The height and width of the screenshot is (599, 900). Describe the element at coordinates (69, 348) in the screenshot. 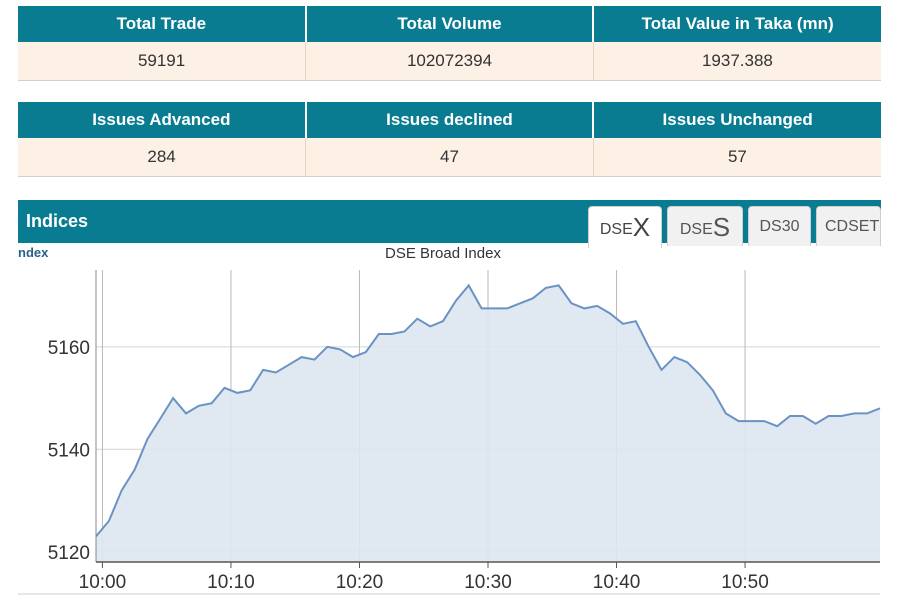

I see `y-tick-label-2: 5160` at that location.